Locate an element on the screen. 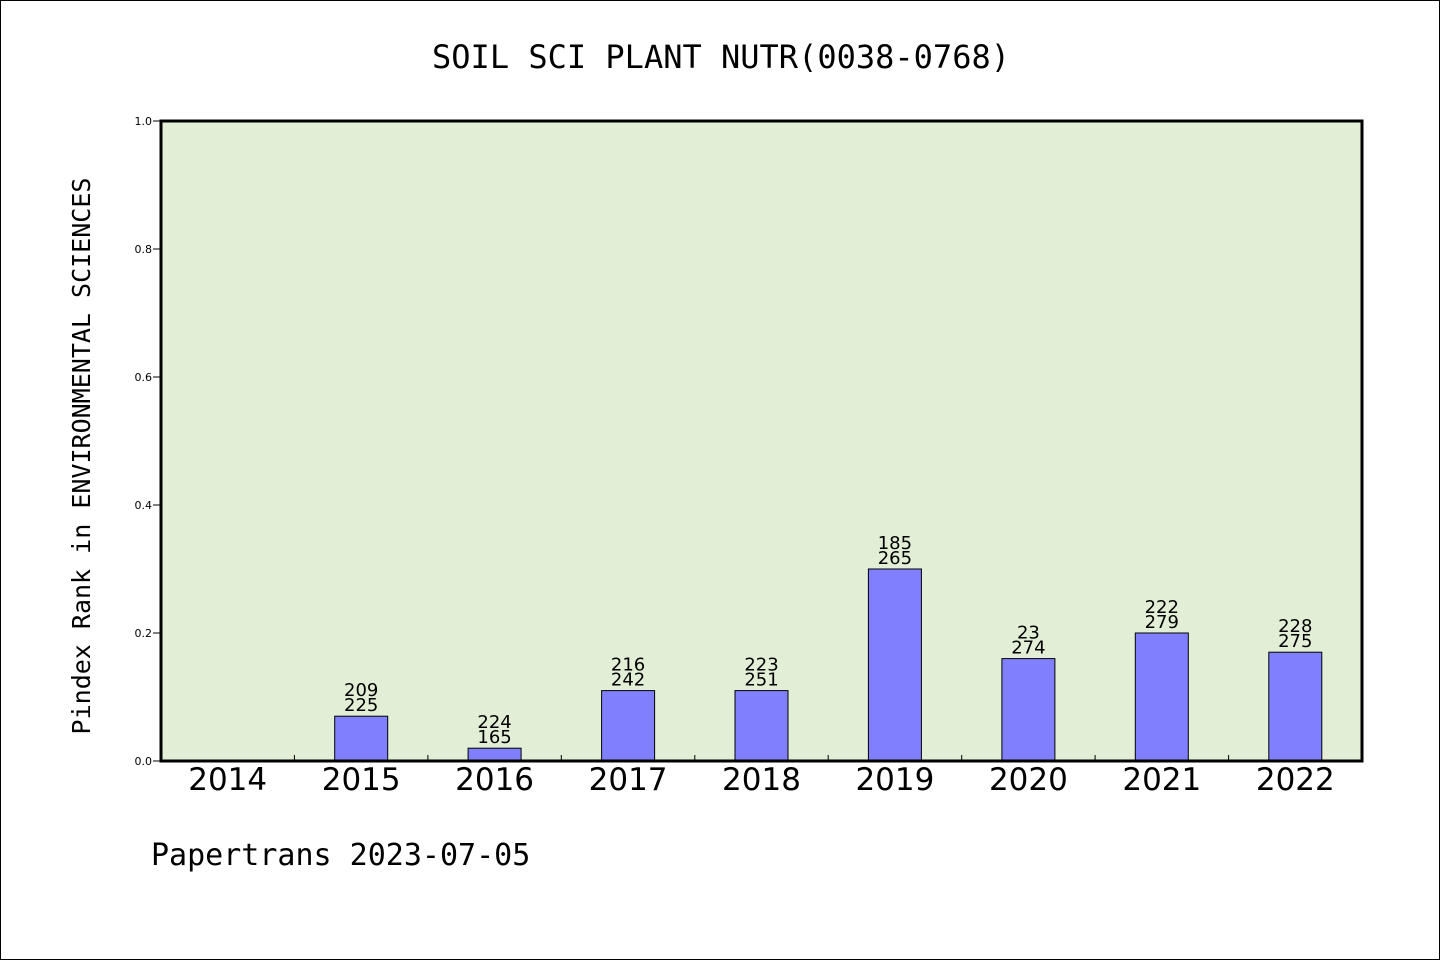 The width and height of the screenshot is (1440, 960). data-label-top-2021: 222 is located at coordinates (1162, 607).